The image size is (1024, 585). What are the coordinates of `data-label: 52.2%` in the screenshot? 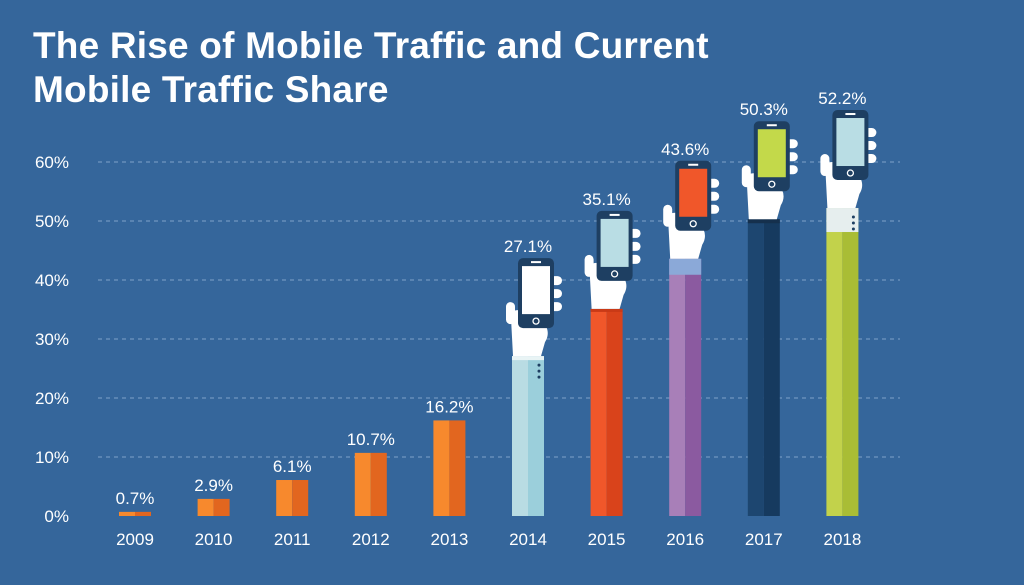 It's located at (842, 98).